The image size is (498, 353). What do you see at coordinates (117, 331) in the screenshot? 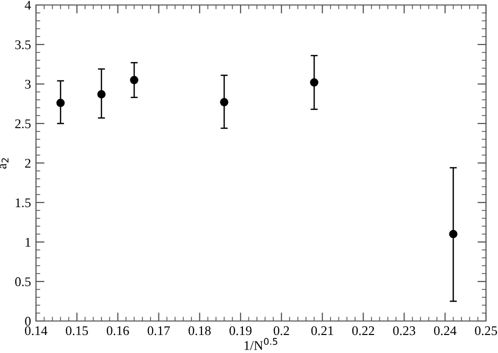
I see `x-tick-label: 0.16` at bounding box center [117, 331].